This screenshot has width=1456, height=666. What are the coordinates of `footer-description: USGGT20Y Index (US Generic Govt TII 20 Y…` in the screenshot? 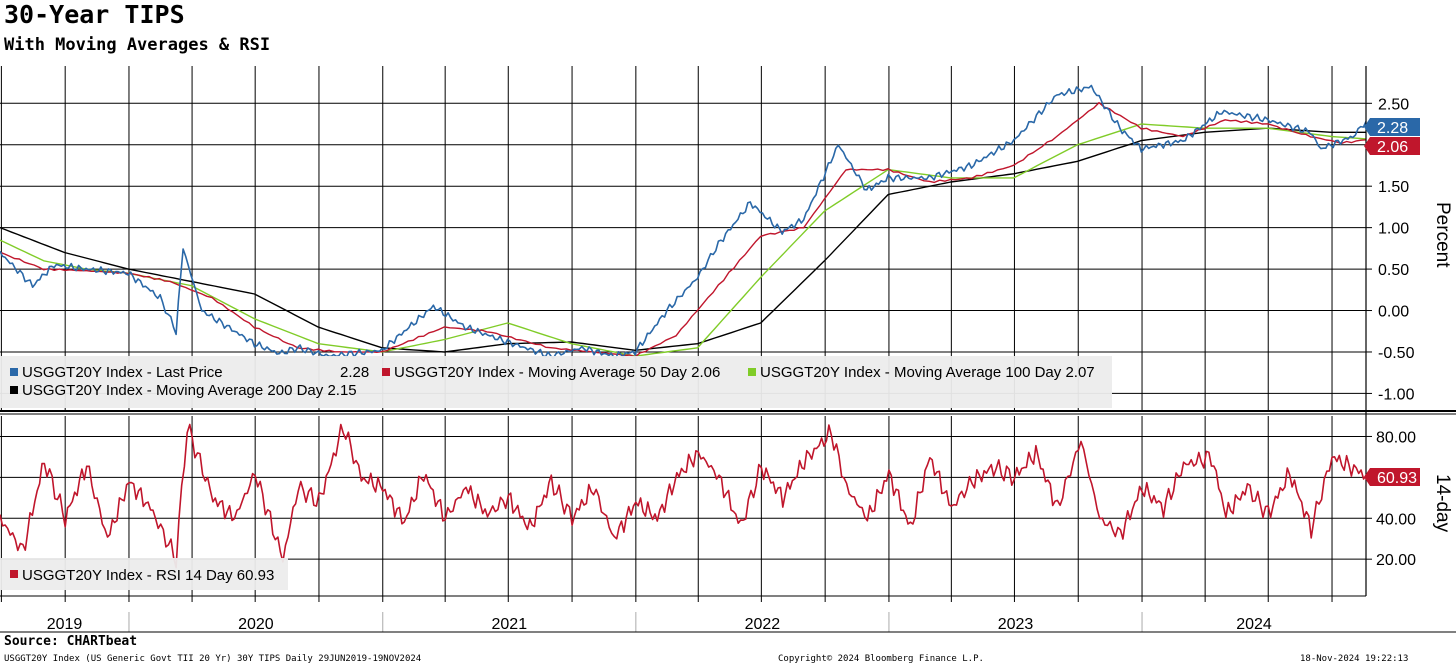 It's located at (213, 659).